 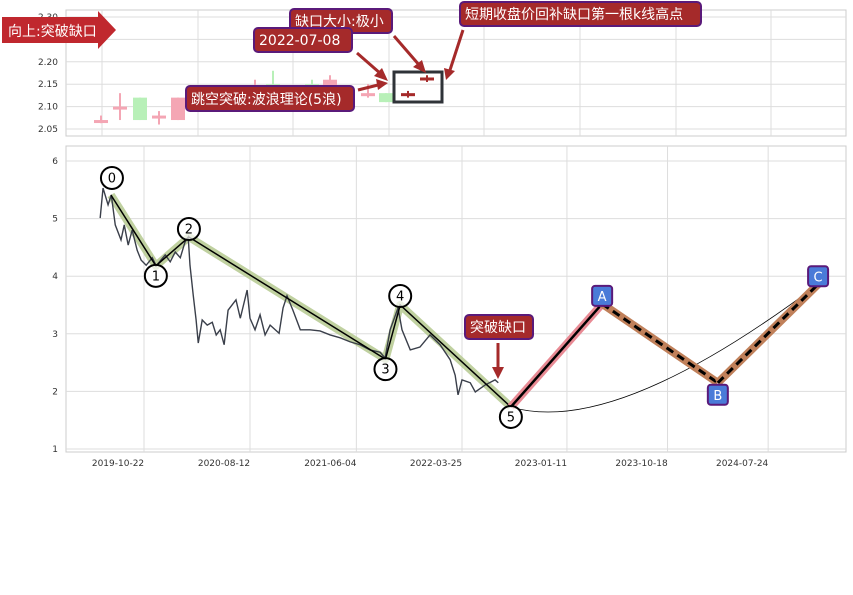 I want to click on projection-label: A, so click(x=602, y=297).